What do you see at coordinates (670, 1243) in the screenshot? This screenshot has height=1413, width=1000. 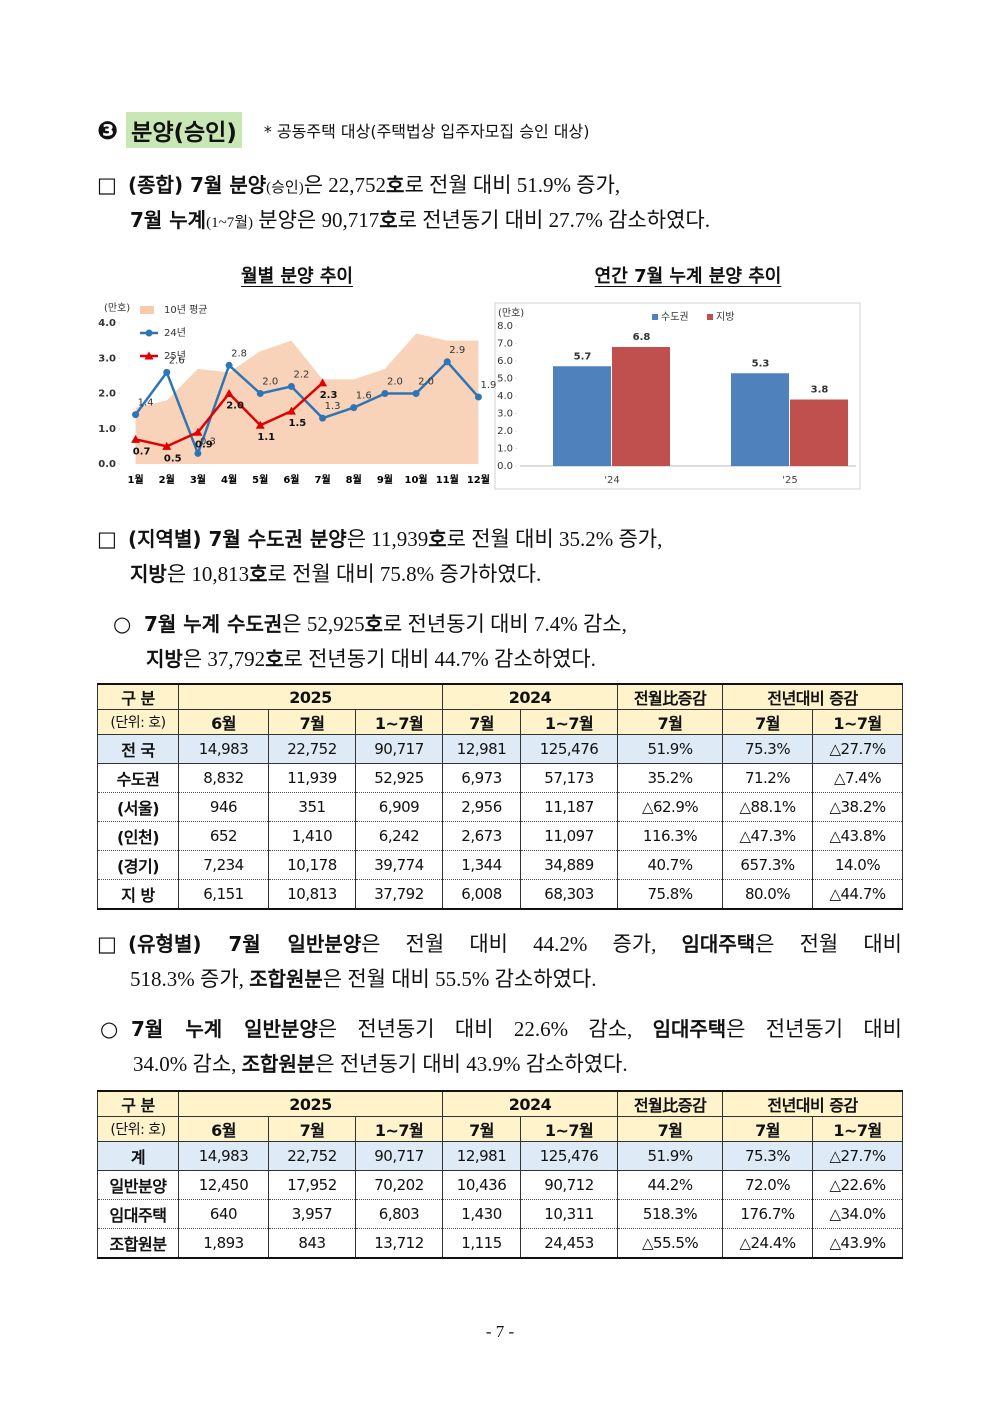 I see `table-cell: △55.5%` at bounding box center [670, 1243].